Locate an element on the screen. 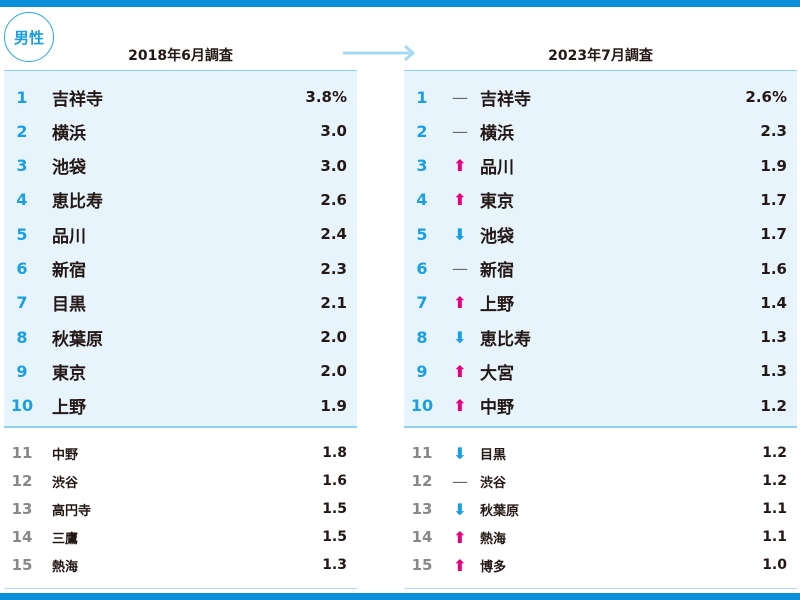 Image resolution: width=800 pixels, height=600 pixels. station-name: 博多 is located at coordinates (493, 567).